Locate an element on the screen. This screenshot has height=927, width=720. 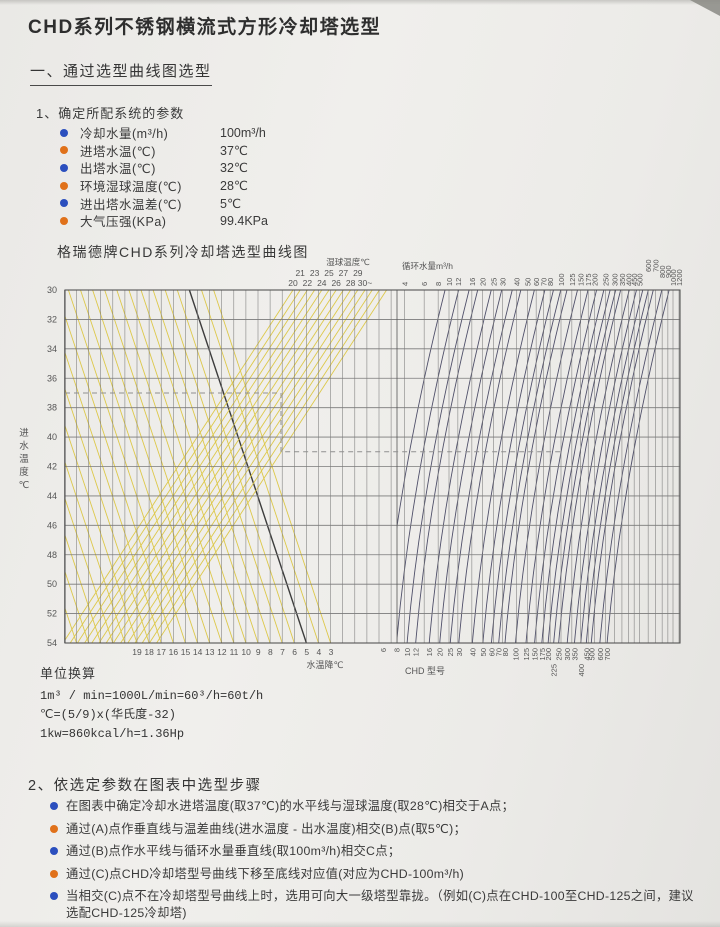
svg-text: 度 is located at coordinates (24, 472).